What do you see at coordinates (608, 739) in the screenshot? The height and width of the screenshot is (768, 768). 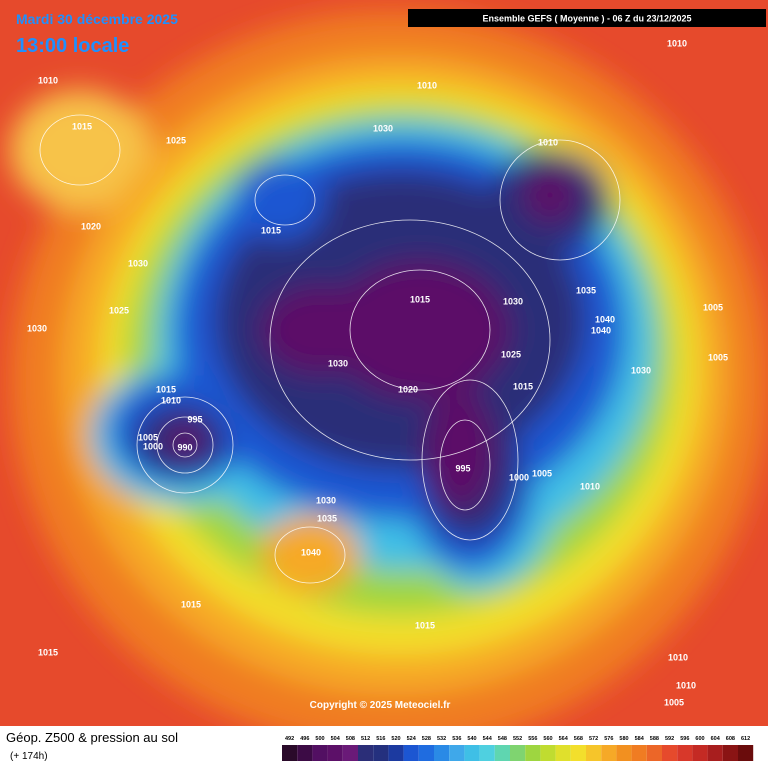 I see `scale-label: 576` at bounding box center [608, 739].